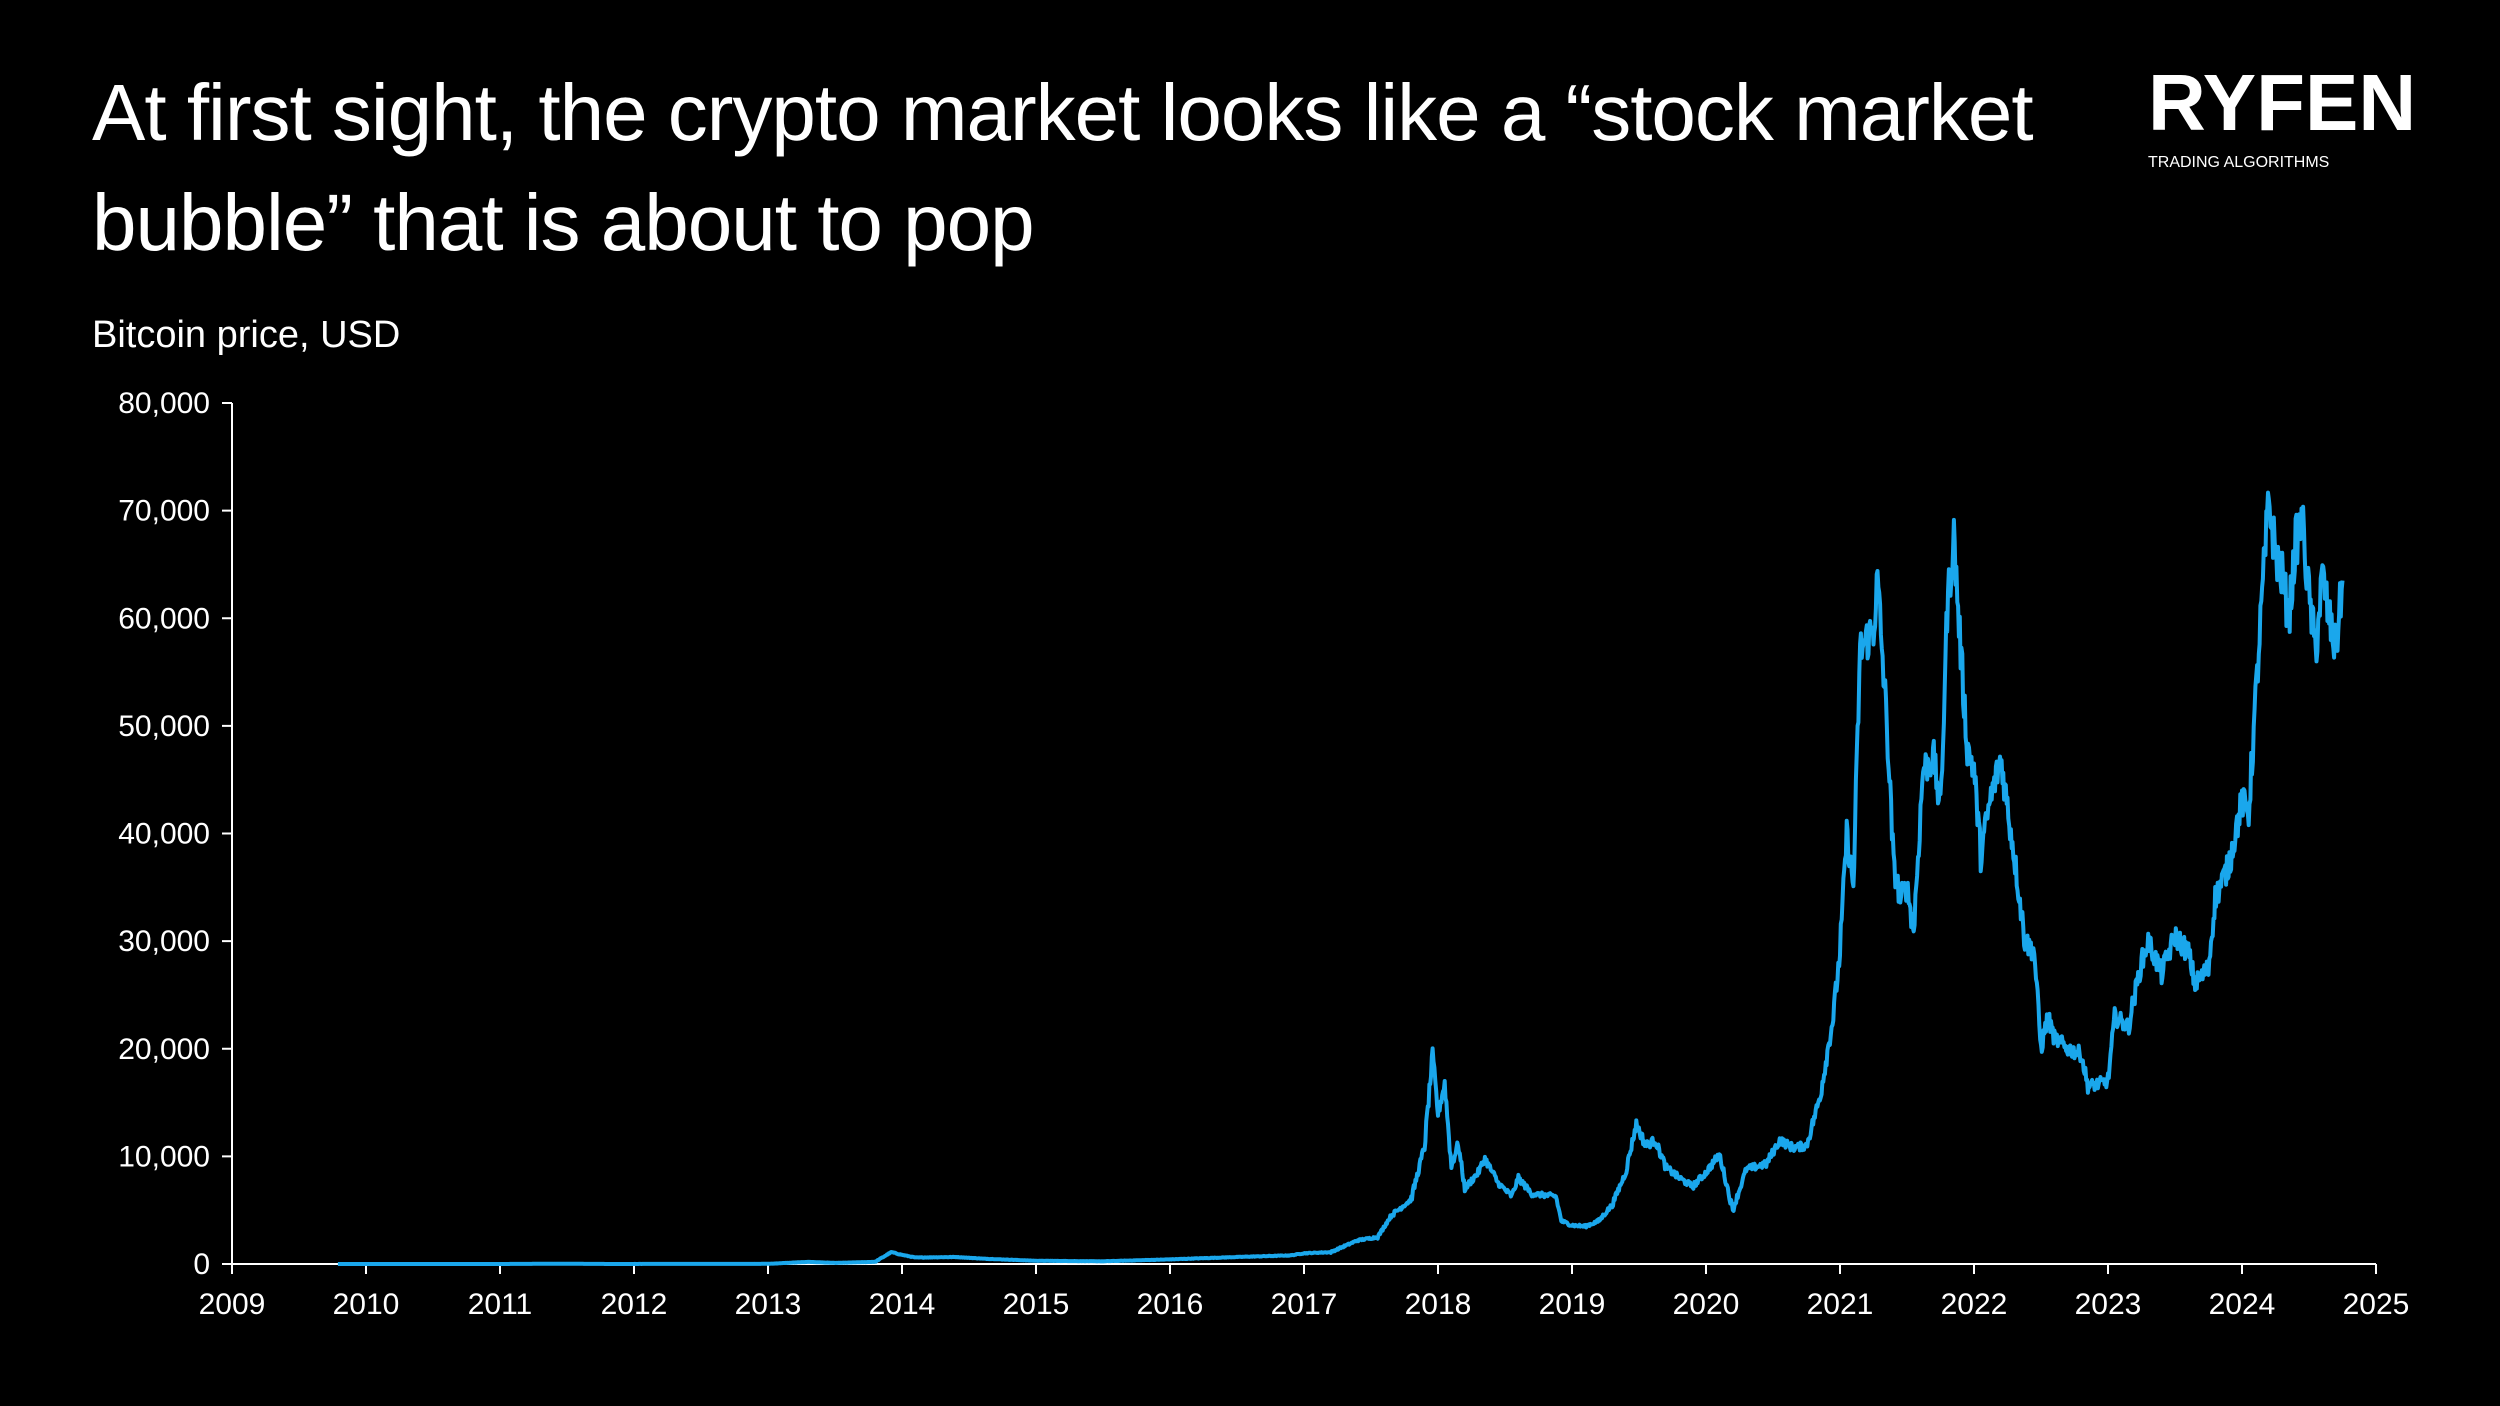 This screenshot has width=2500, height=1406. I want to click on x-tick-label: 2021, so click(1840, 1304).